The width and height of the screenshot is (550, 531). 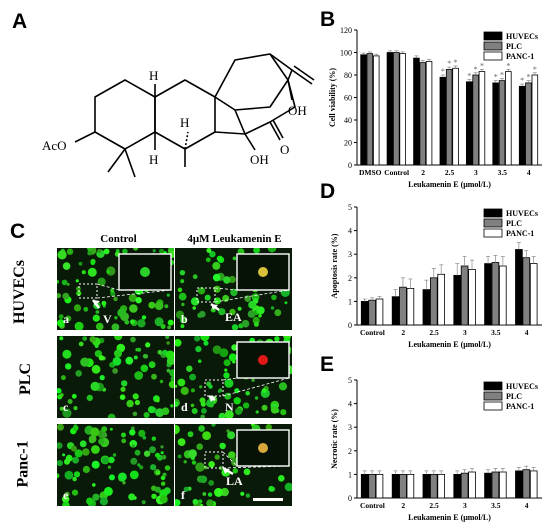 I want to click on significance-asterisk: *, so click(x=469, y=76).